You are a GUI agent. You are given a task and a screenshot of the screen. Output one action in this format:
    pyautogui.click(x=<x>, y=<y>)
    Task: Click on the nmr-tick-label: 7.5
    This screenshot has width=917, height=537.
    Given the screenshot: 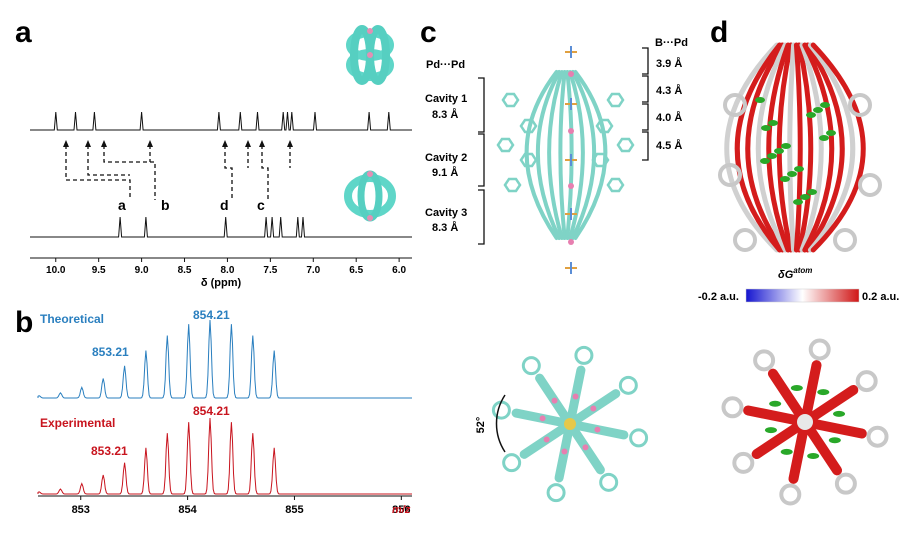 What is the action you would take?
    pyautogui.click(x=270, y=270)
    